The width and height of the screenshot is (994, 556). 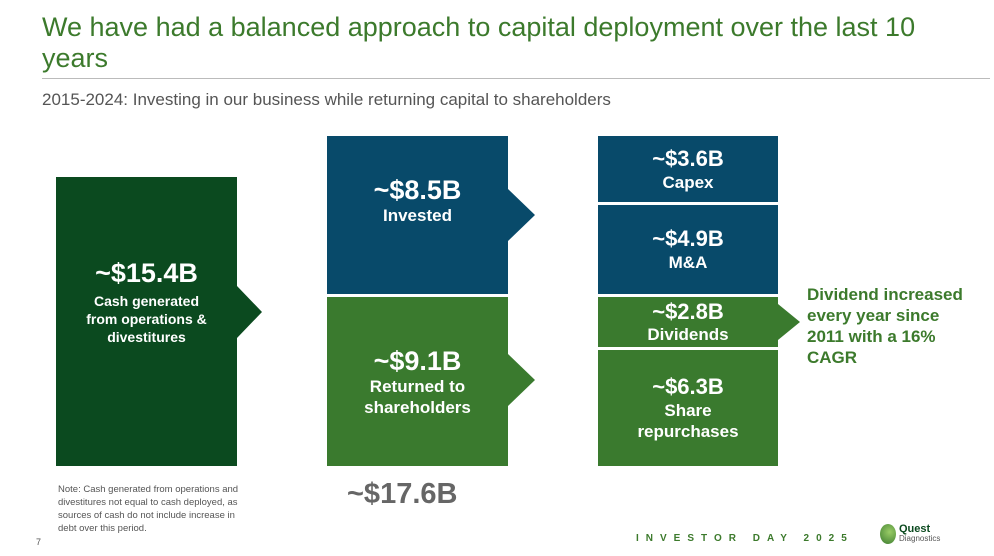 I want to click on invested-box: ~$8.5B Invested, so click(x=417, y=215).